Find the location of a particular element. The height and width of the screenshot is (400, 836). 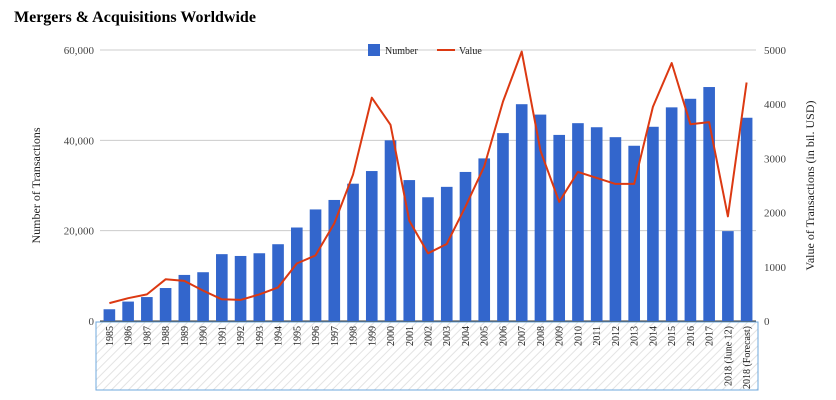

bar-number-1992 is located at coordinates (240, 288).